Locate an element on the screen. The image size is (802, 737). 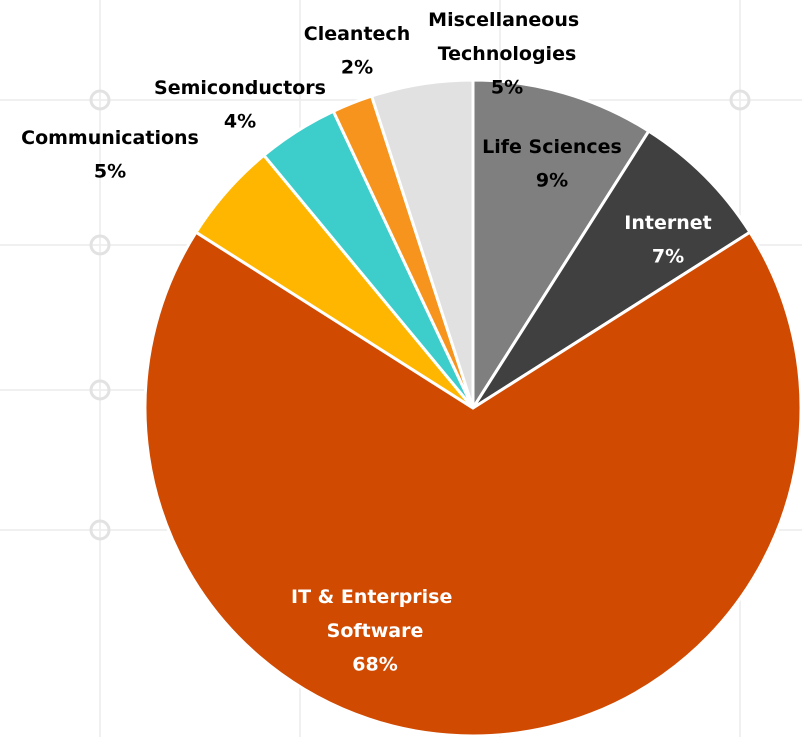
slice-value-label: 9% is located at coordinates (552, 181).